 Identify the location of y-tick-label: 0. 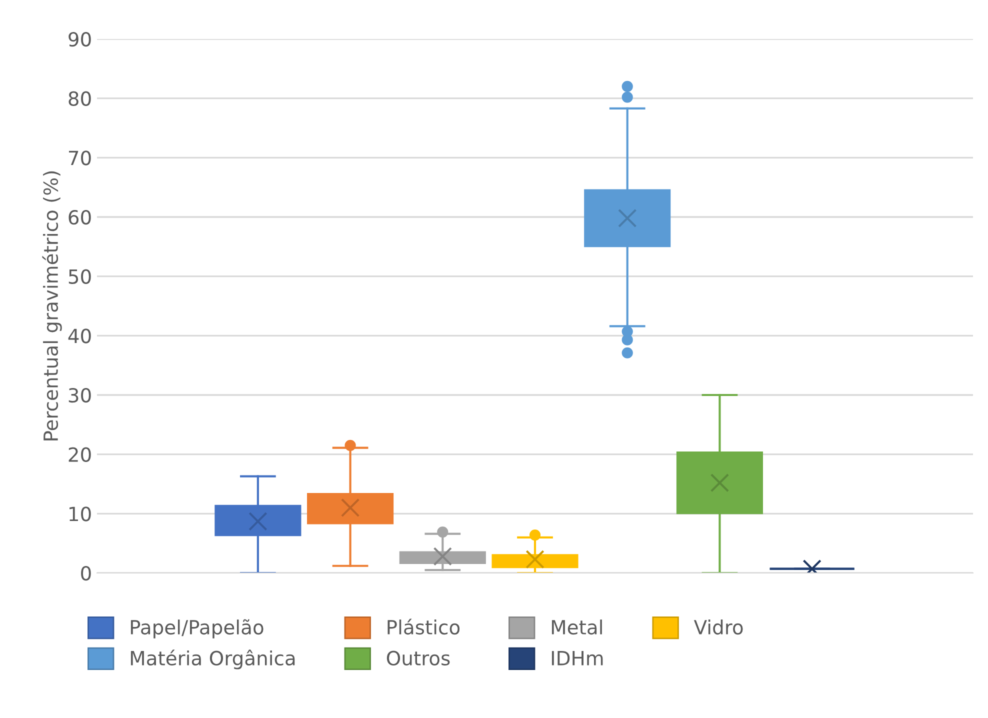
(86, 573).